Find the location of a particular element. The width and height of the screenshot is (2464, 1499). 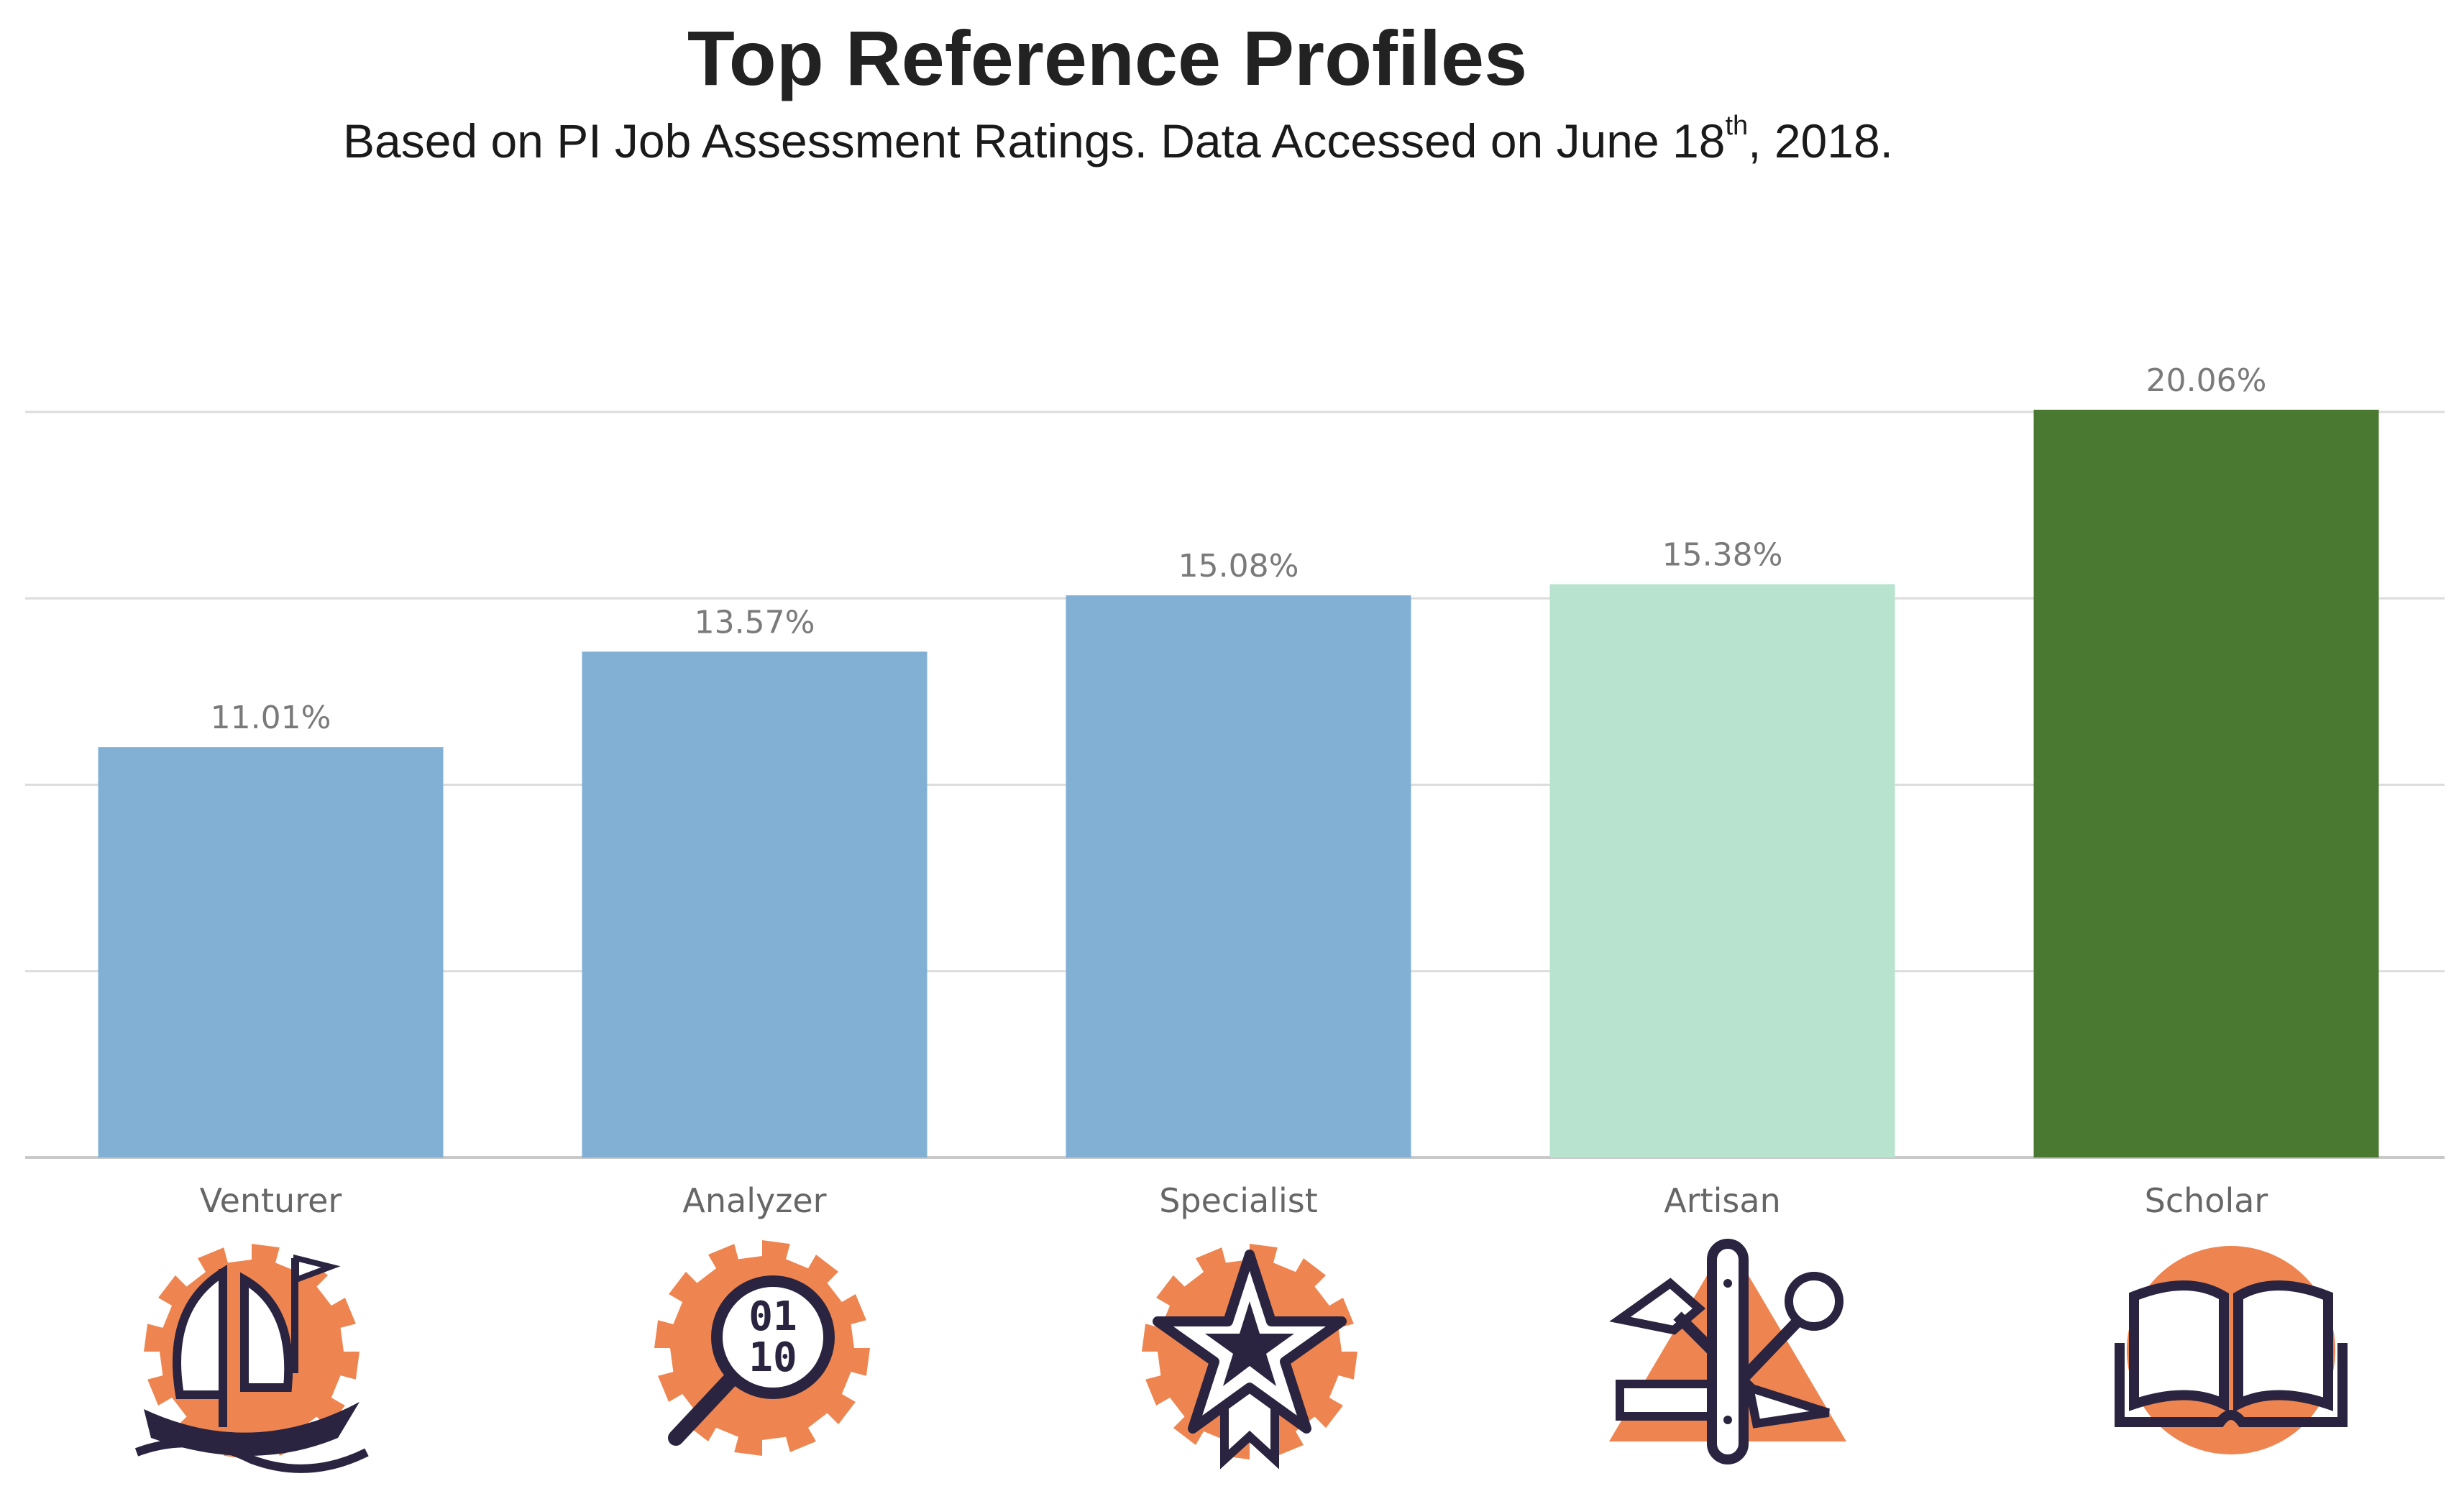

bar-analyzer is located at coordinates (755, 904).